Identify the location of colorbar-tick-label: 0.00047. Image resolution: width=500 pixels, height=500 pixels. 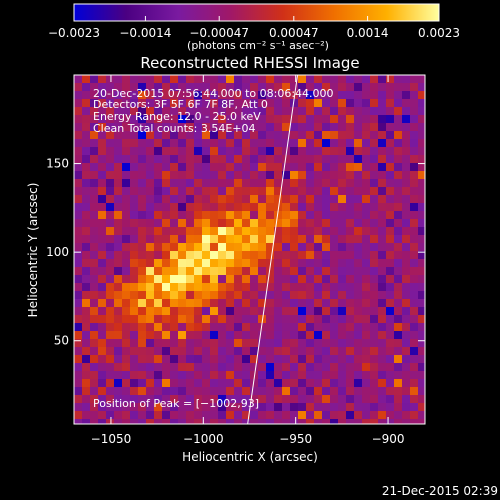
(294, 33).